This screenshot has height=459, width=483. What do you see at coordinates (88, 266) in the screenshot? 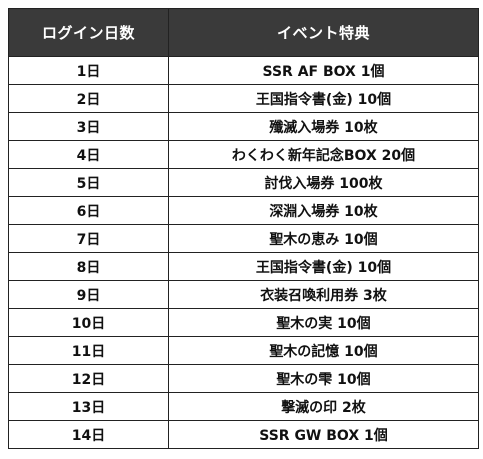
I see `day-cell: 8日` at bounding box center [88, 266].